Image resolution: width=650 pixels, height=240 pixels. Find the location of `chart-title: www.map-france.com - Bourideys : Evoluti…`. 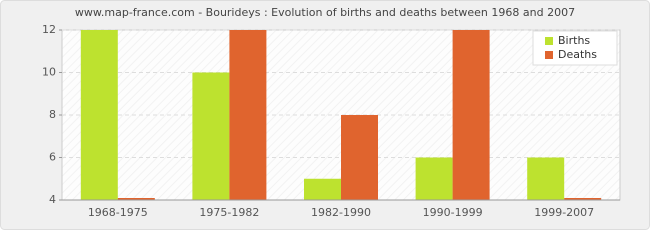

chart-title: www.map-france.com - Bourideys : Evoluti… is located at coordinates (325, 12).